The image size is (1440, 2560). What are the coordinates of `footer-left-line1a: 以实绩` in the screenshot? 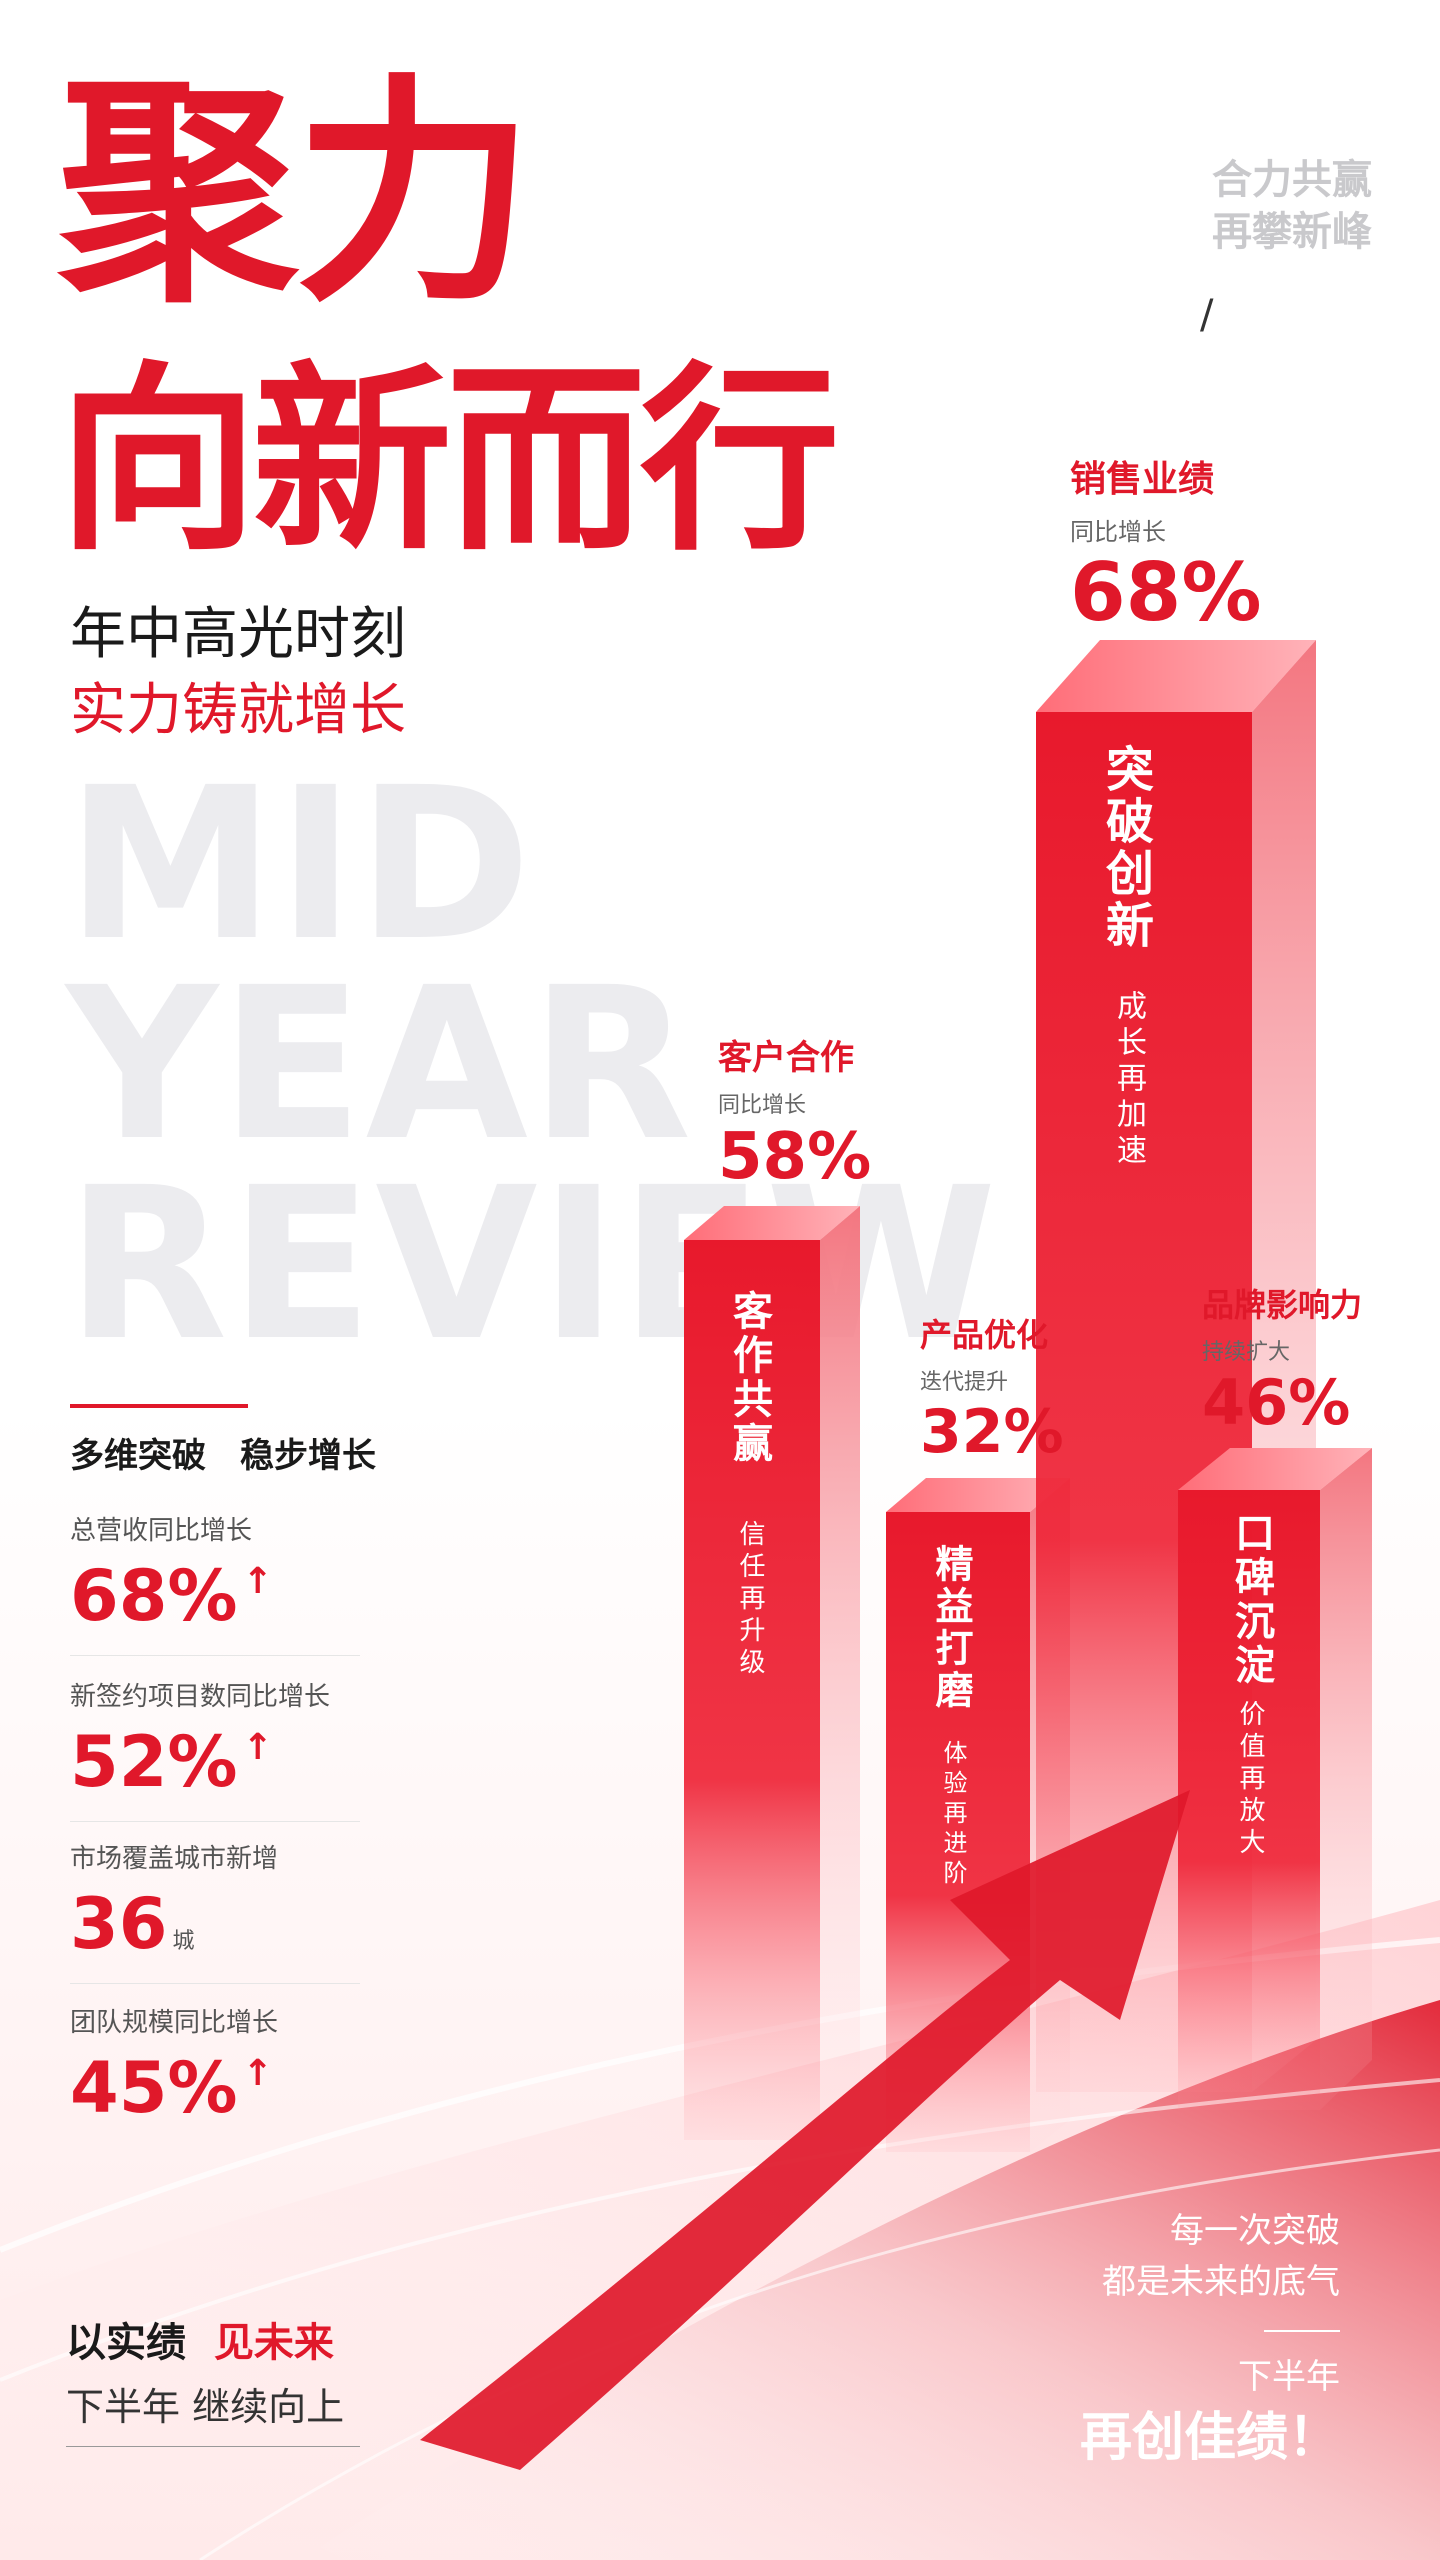 It's located at (126, 2343).